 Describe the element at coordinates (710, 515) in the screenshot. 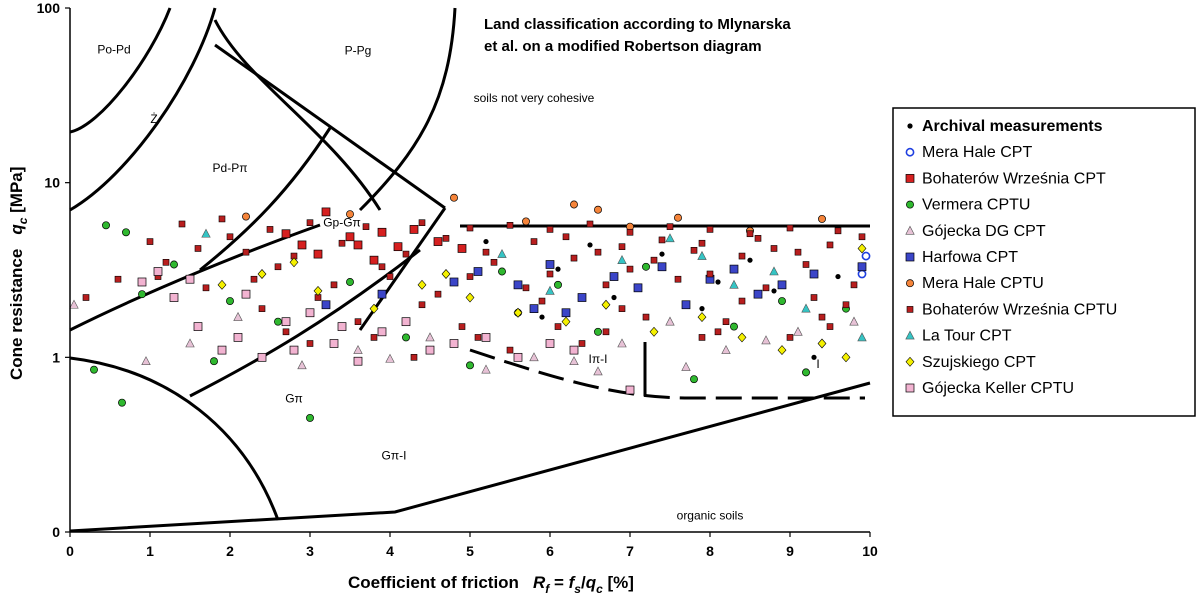

I see `zone-label: organic soils` at that location.